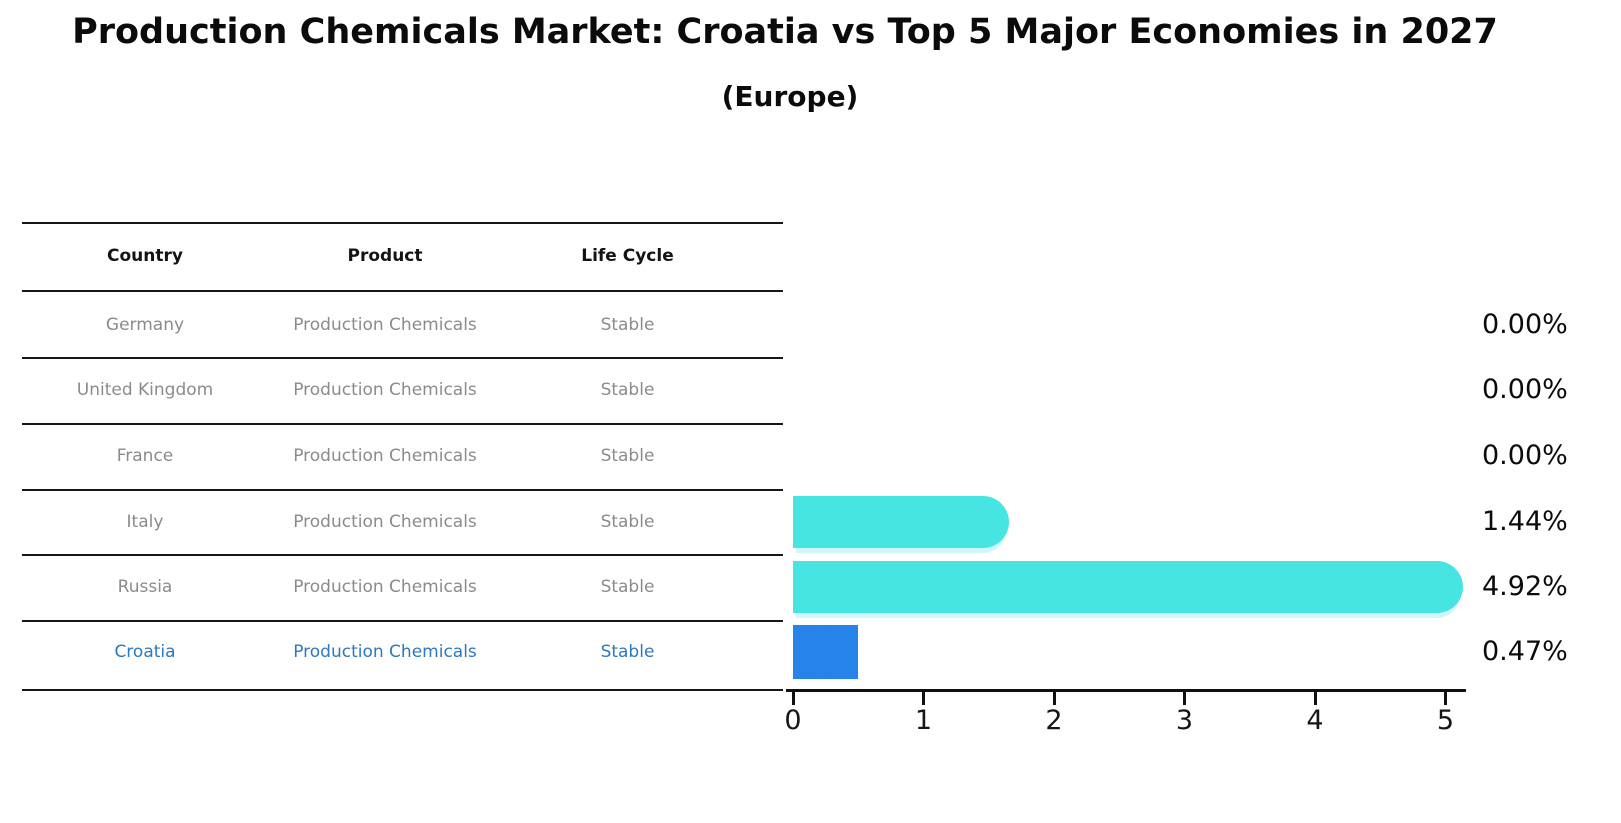  I want to click on table-cell-country: Russia, so click(145, 587).